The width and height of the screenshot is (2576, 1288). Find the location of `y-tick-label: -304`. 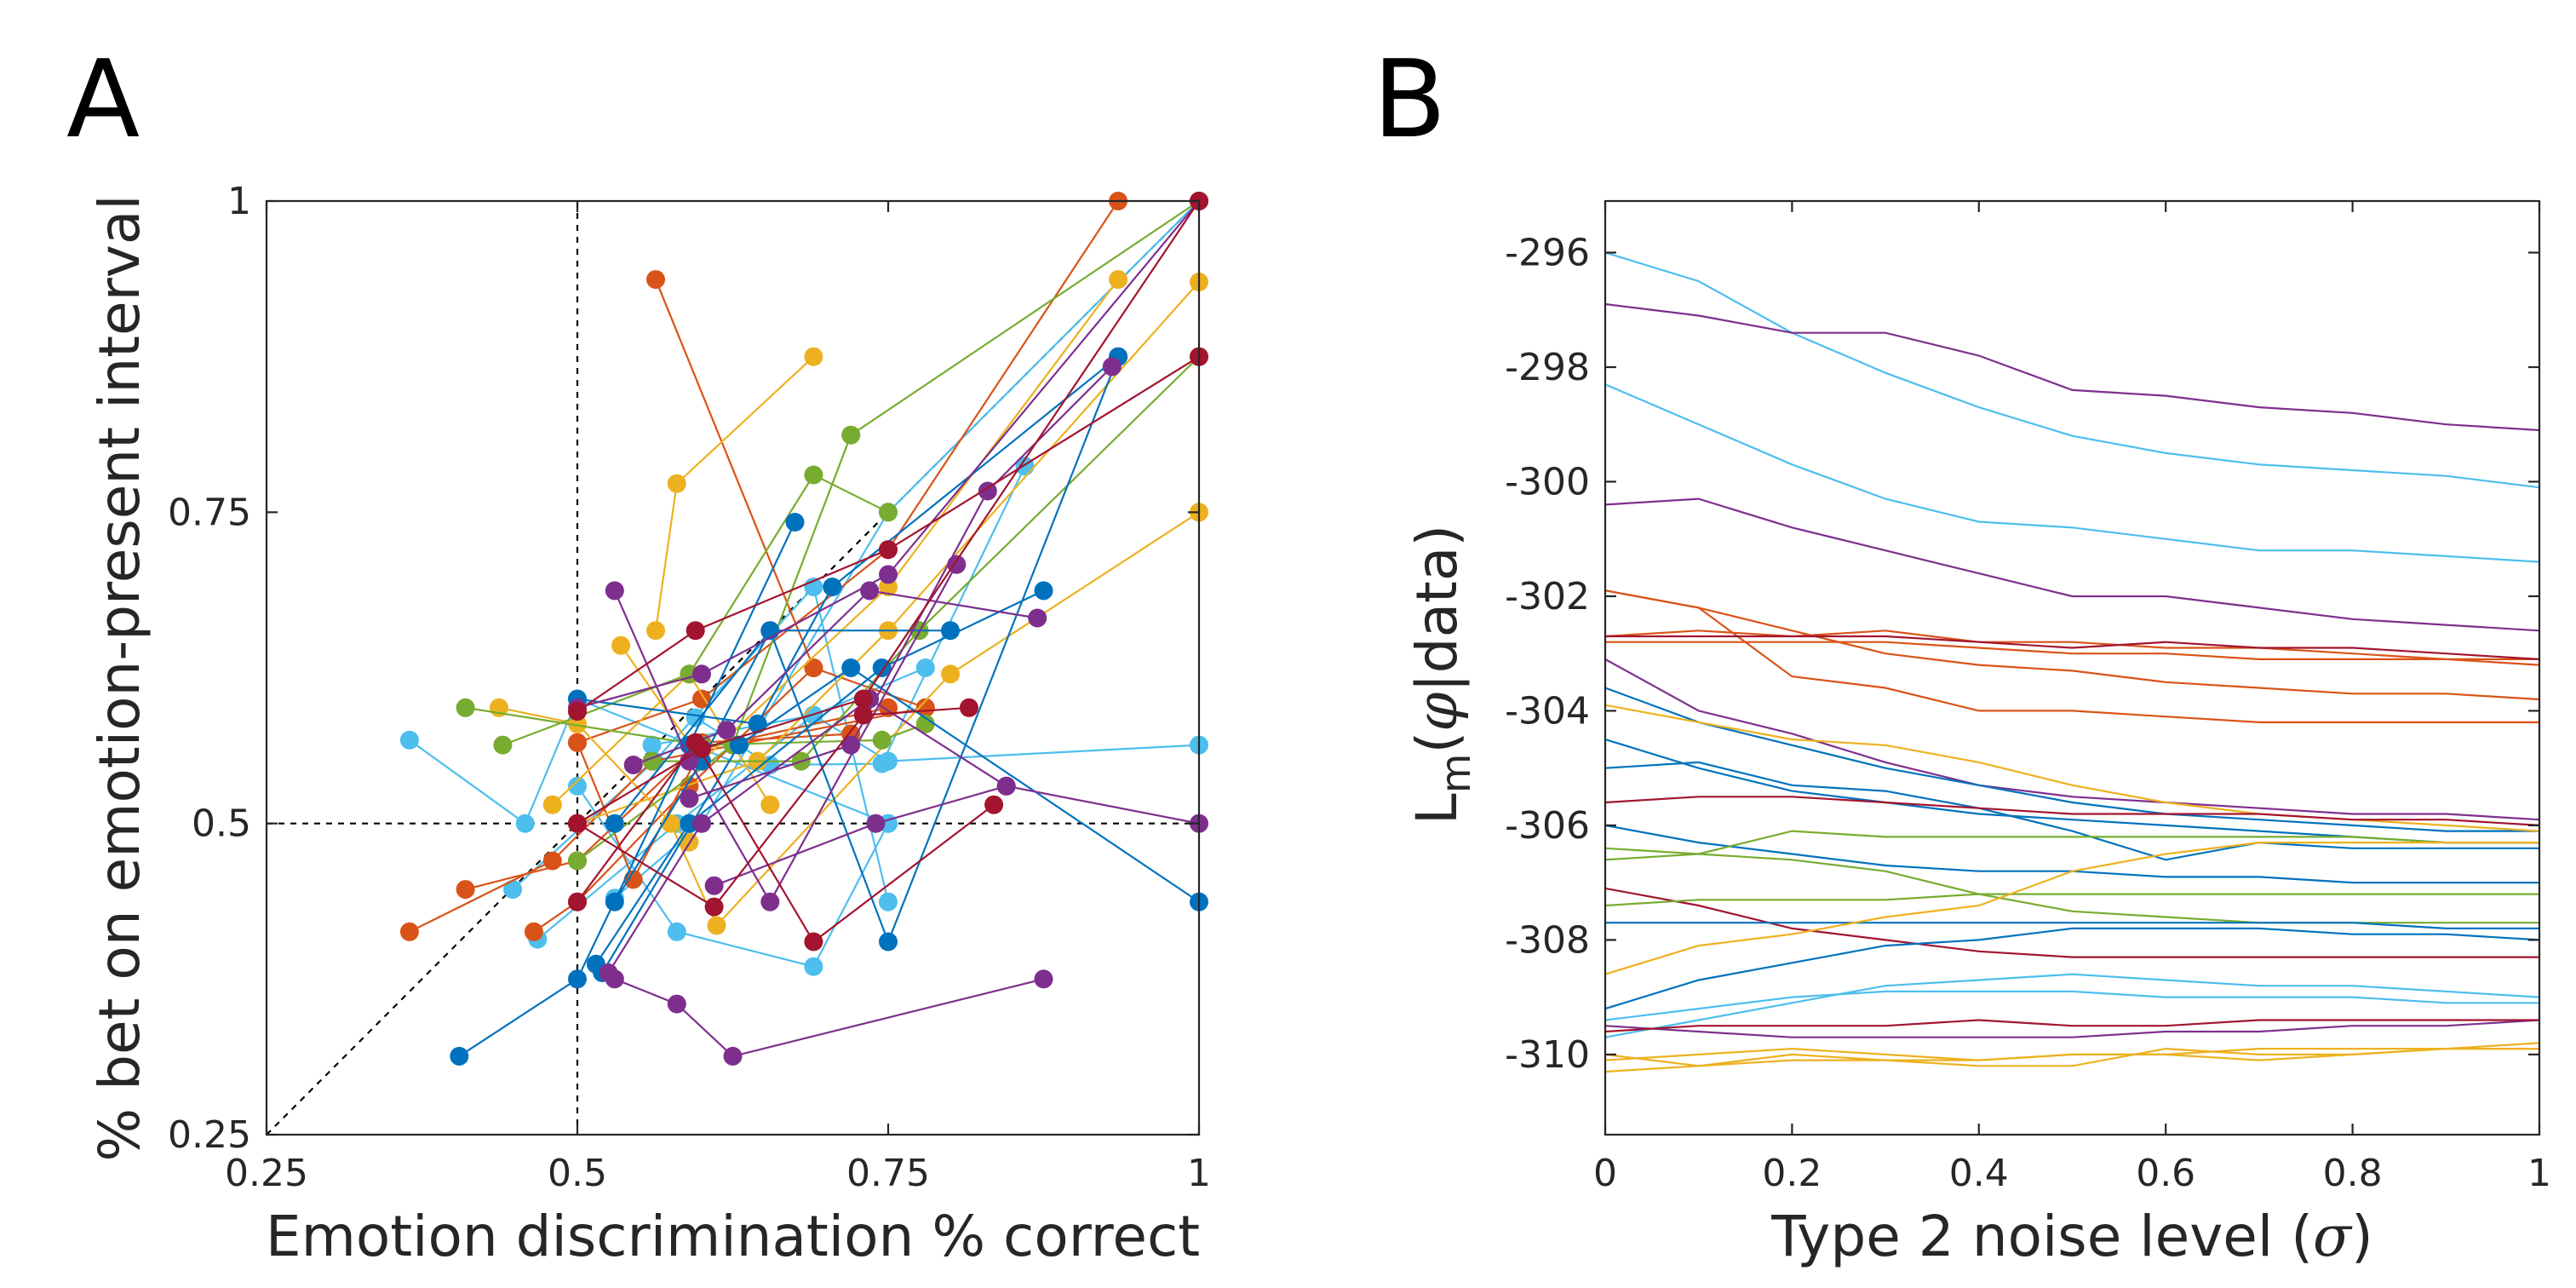

y-tick-label: -304 is located at coordinates (1547, 711).